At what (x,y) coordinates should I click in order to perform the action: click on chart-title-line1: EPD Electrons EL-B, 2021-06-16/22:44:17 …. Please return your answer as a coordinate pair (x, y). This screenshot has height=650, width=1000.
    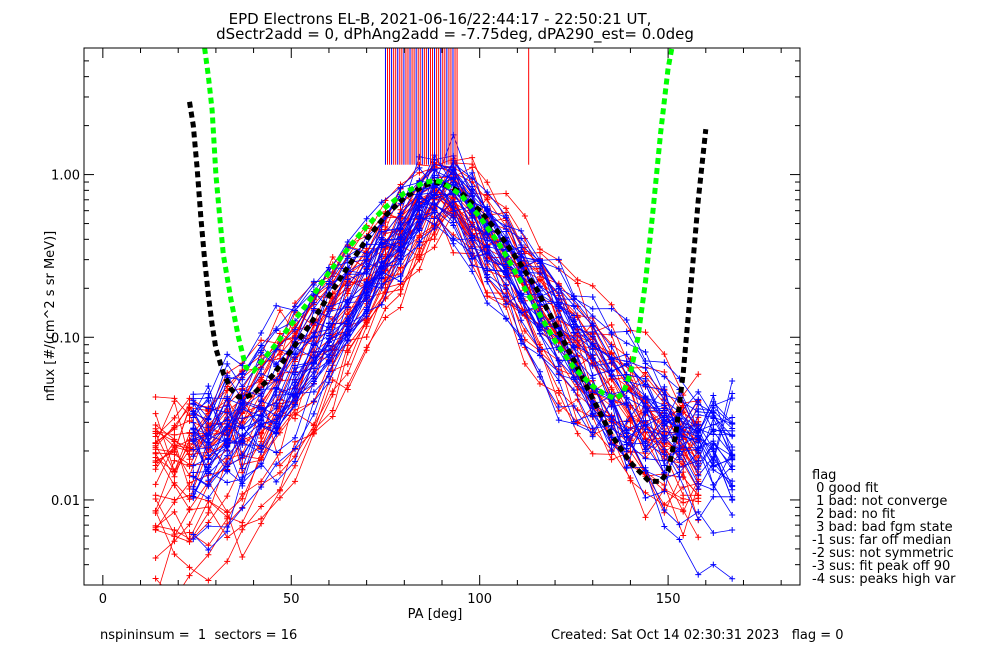
    Looking at the image, I should click on (440, 19).